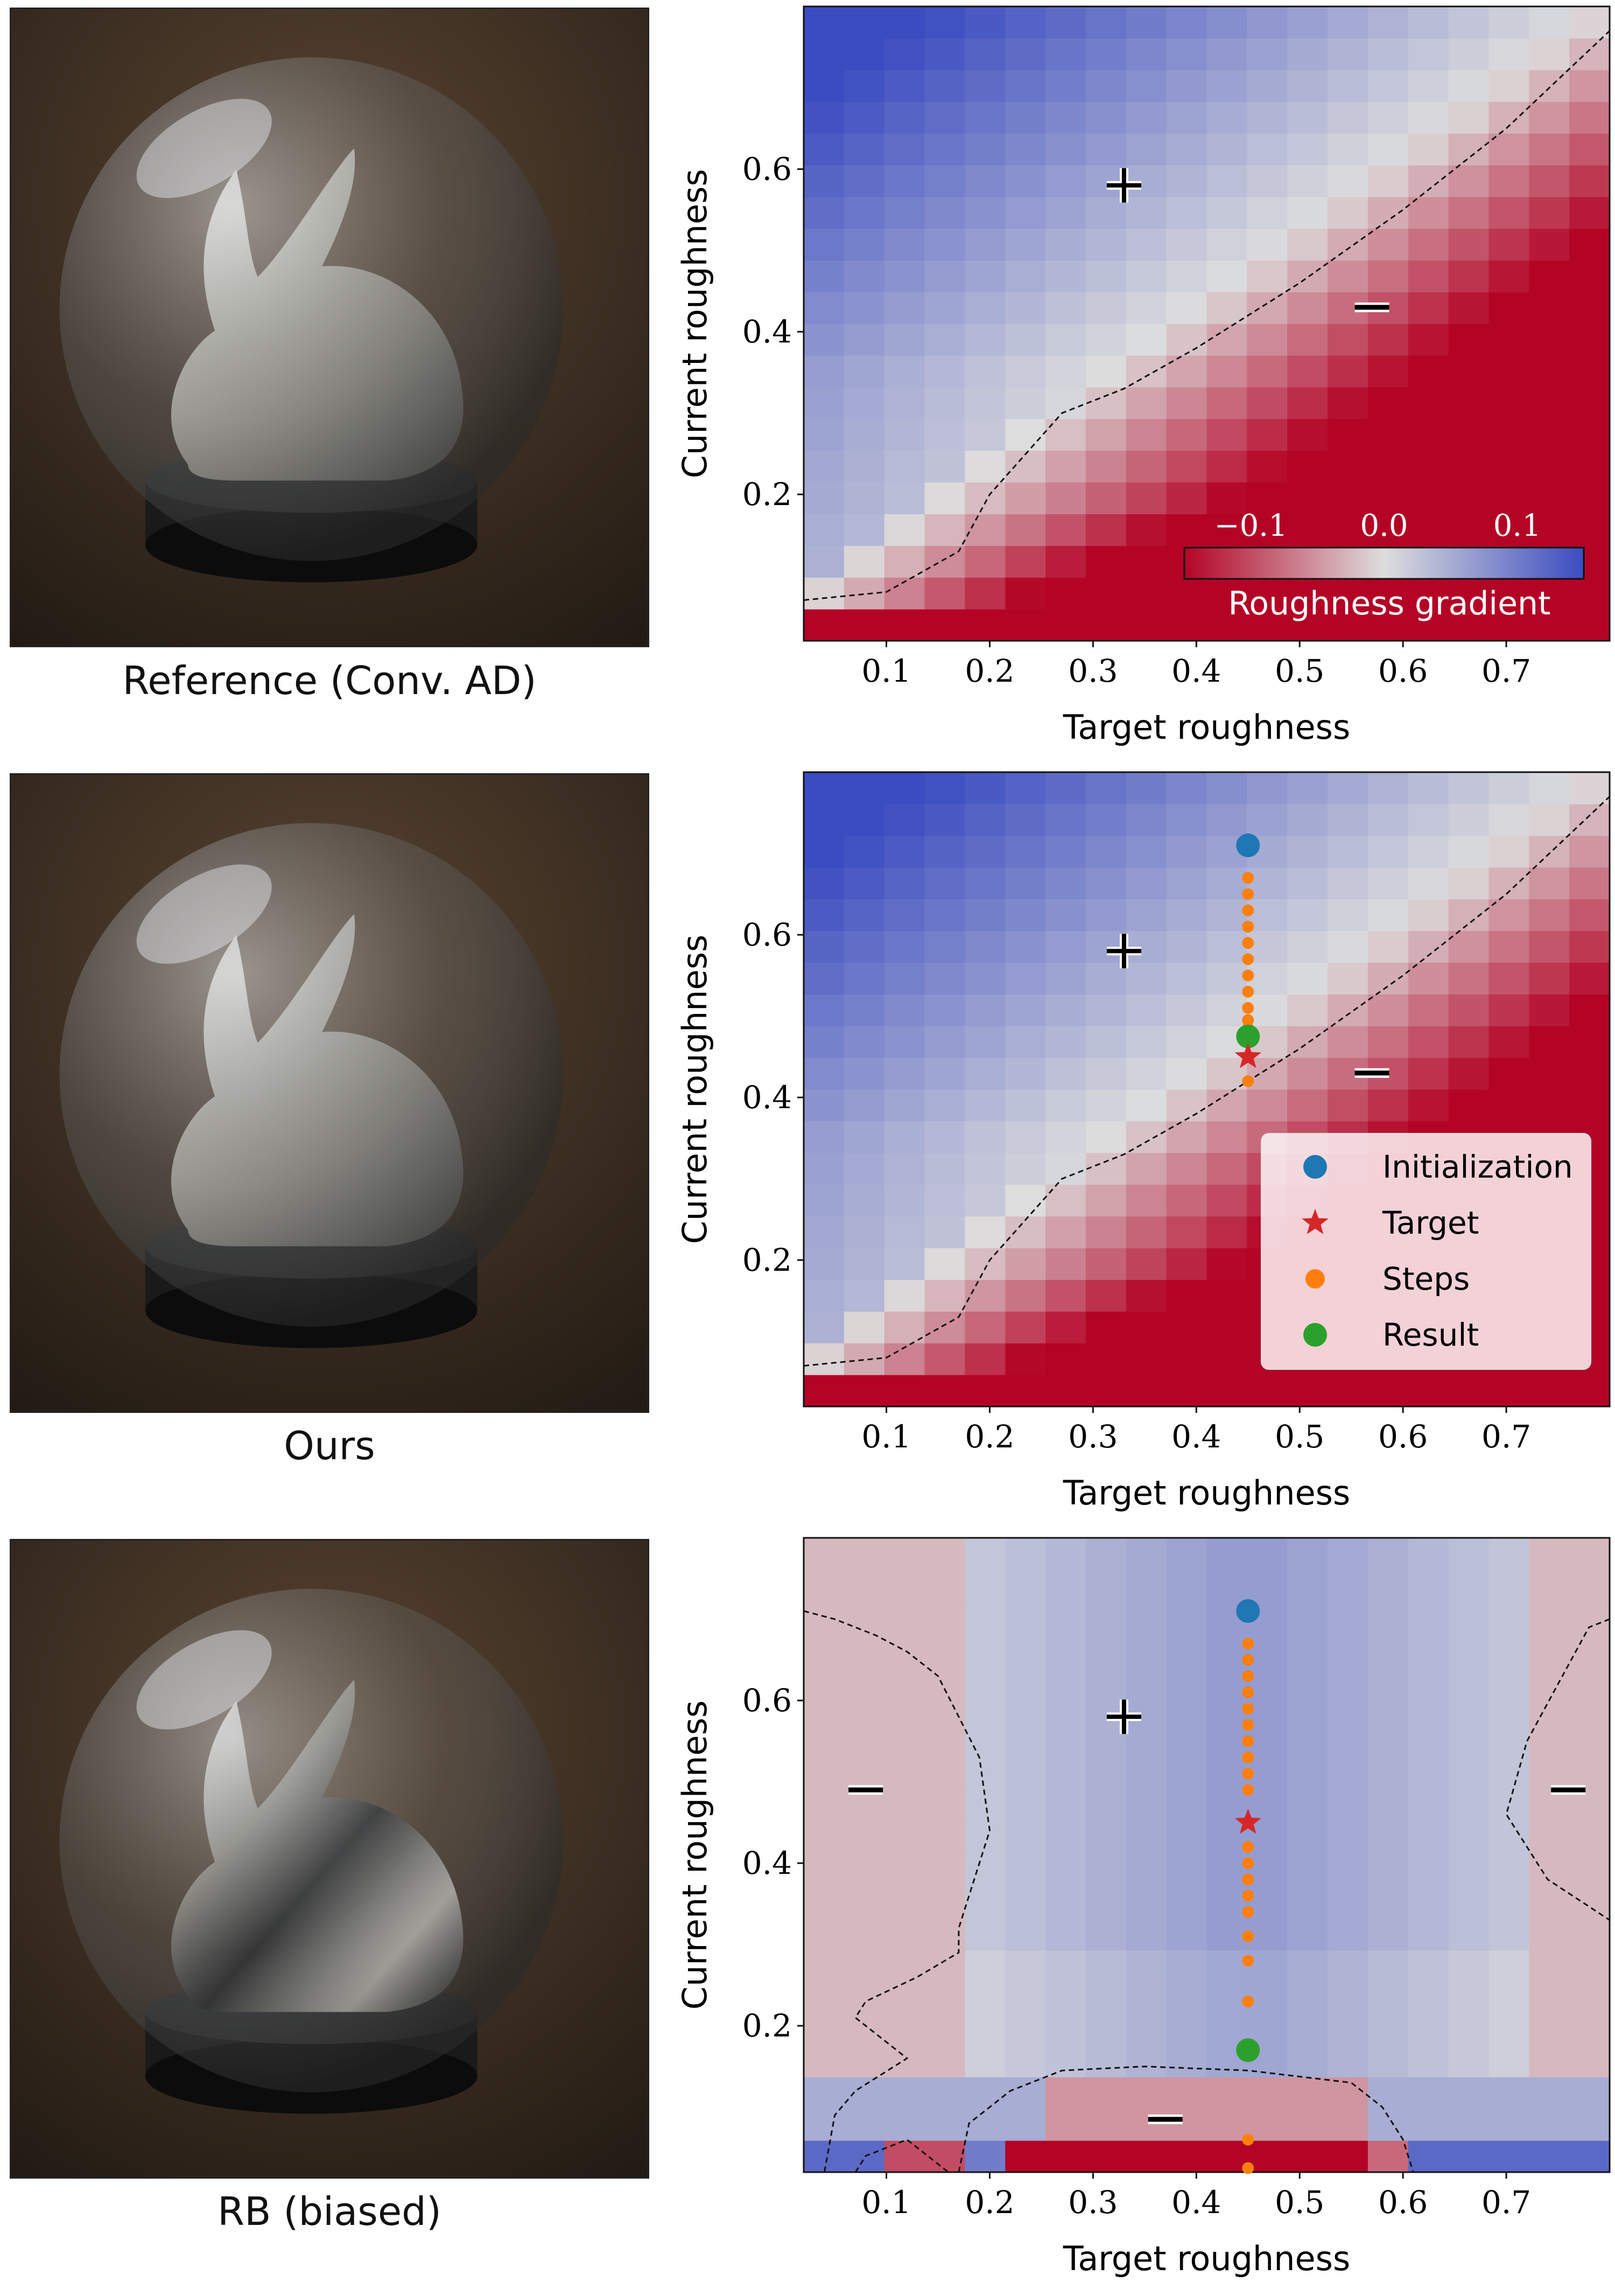  Describe the element at coordinates (1247, 1821) in the screenshot. I see `target-star-marker` at that location.